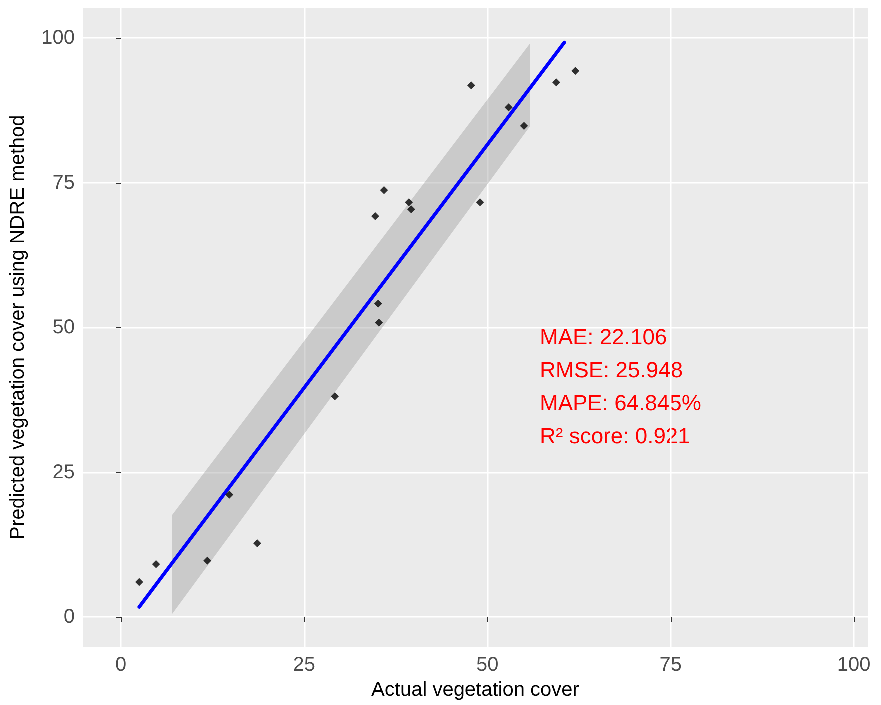  Describe the element at coordinates (69, 617) in the screenshot. I see `y-tick-label: 0` at that location.